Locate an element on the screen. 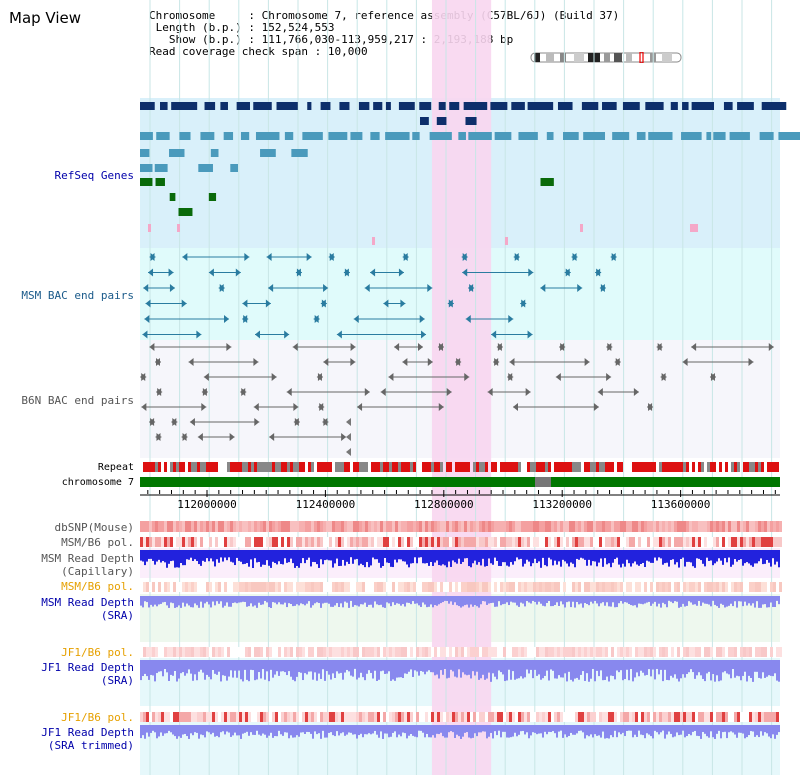  track-label-b6n-bac: B6N BAC end pairs is located at coordinates (77, 400).